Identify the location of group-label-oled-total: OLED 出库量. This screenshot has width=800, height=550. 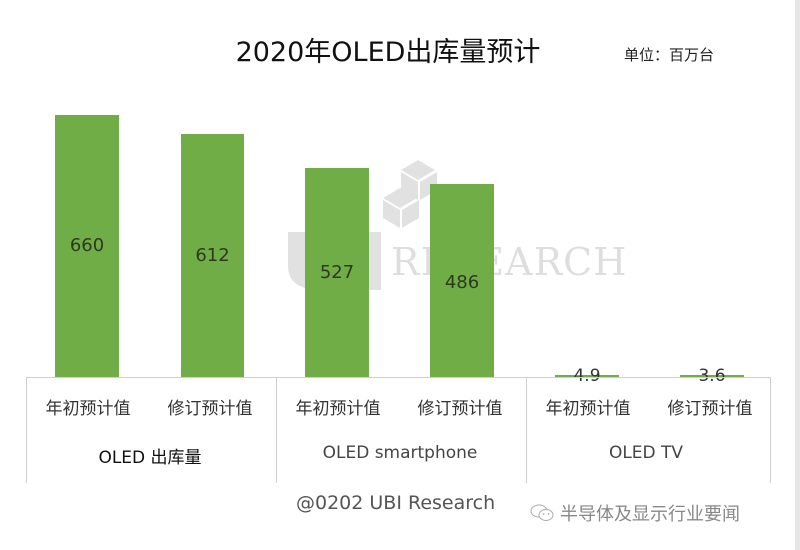
(150, 458).